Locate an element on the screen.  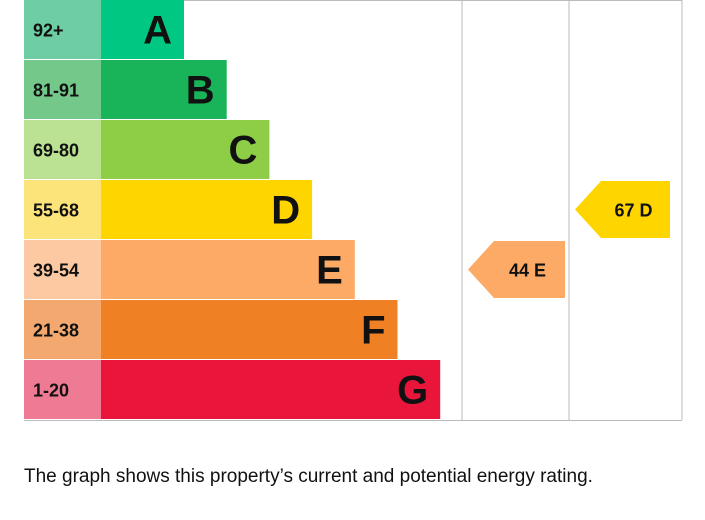
range-cell-g is located at coordinates (62, 389).